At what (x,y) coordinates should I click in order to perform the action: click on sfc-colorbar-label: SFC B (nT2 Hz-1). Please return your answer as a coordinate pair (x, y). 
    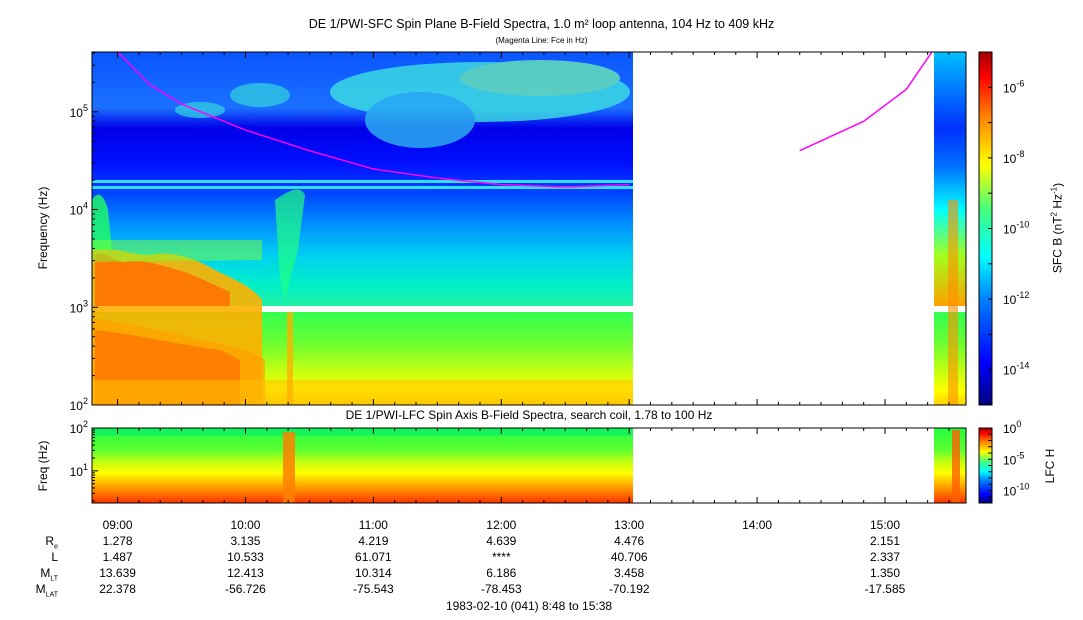
    Looking at the image, I should click on (1057, 228).